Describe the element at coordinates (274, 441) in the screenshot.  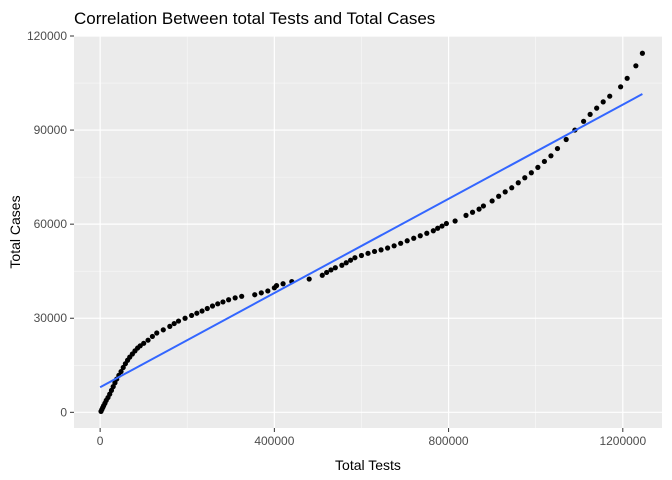
I see `x-tick-label: 400000` at that location.